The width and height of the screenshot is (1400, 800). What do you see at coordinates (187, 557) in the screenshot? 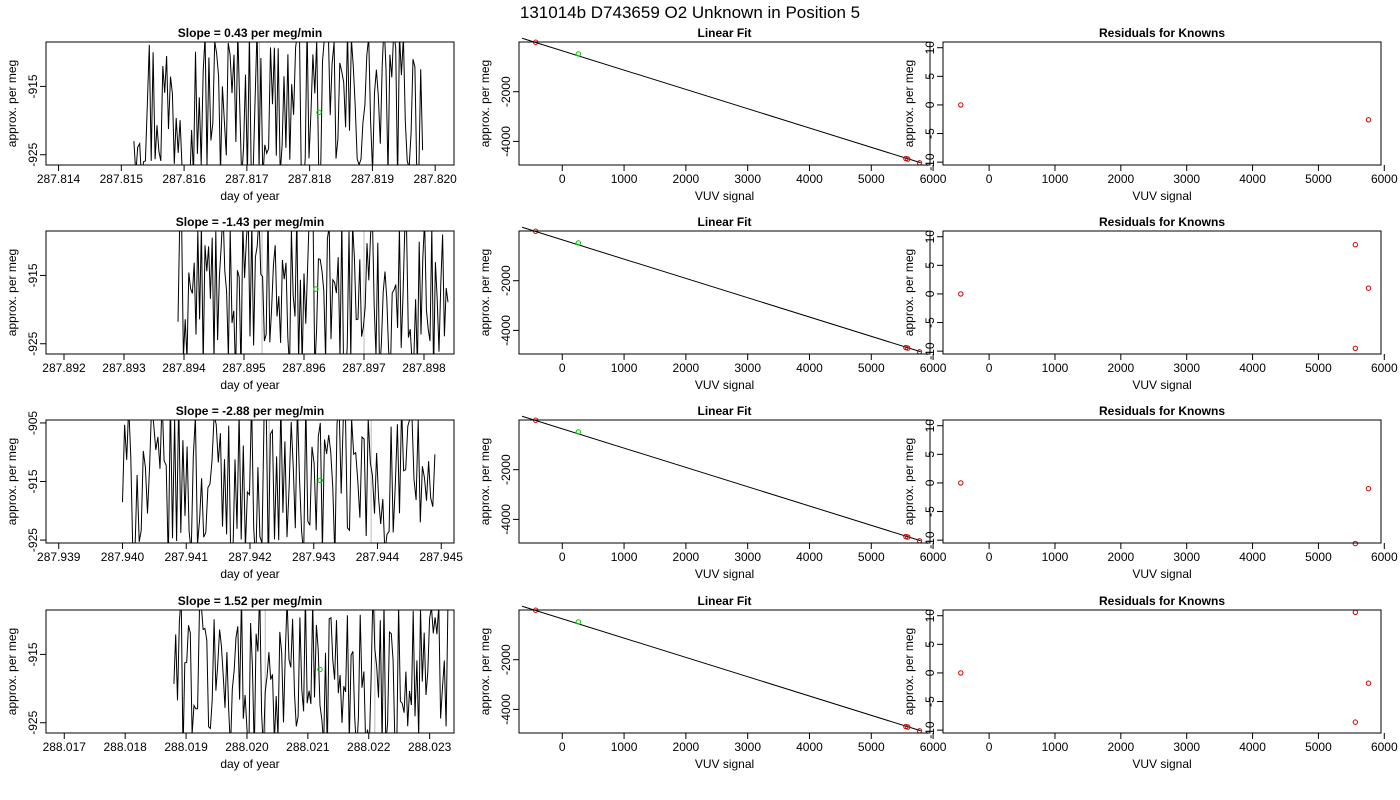
I see `x-tick-label: 287.941` at bounding box center [187, 557].